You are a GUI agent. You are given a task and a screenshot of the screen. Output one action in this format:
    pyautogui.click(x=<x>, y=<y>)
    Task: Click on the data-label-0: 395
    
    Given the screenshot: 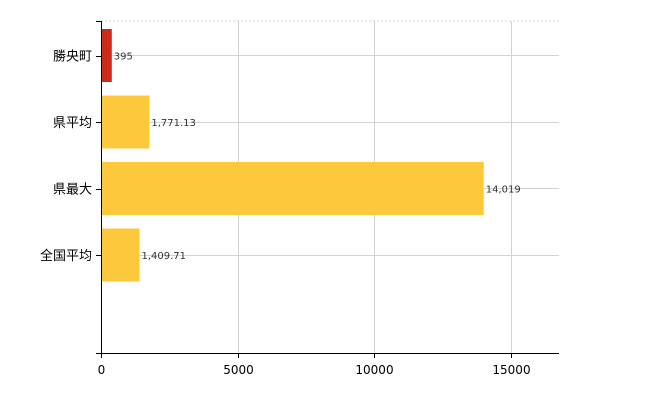 What is the action you would take?
    pyautogui.click(x=123, y=57)
    